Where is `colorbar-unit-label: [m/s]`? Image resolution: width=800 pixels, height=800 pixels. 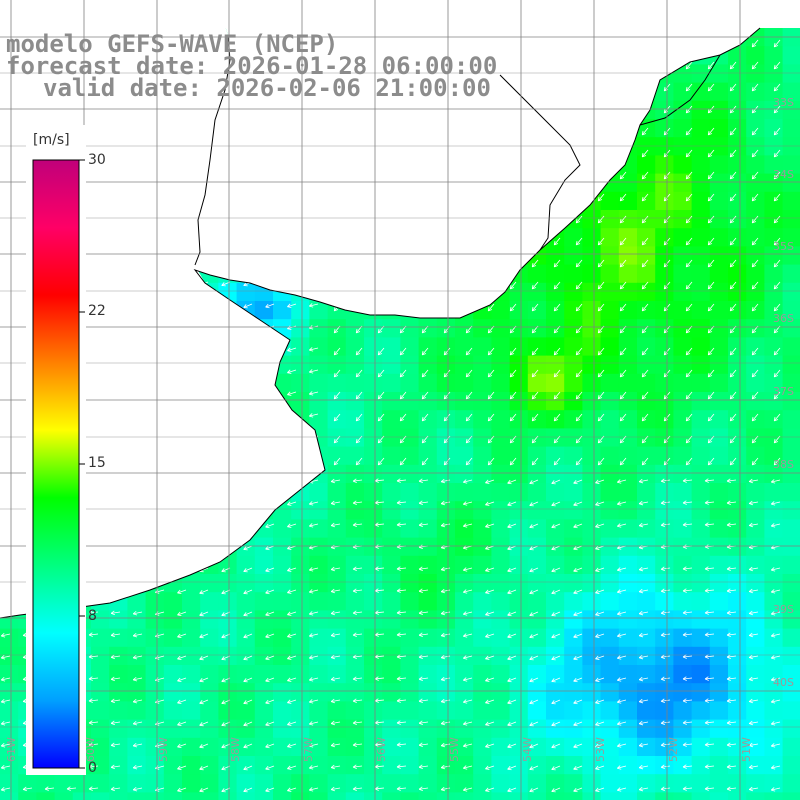
colorbar-unit-label: [m/s] is located at coordinates (51, 140).